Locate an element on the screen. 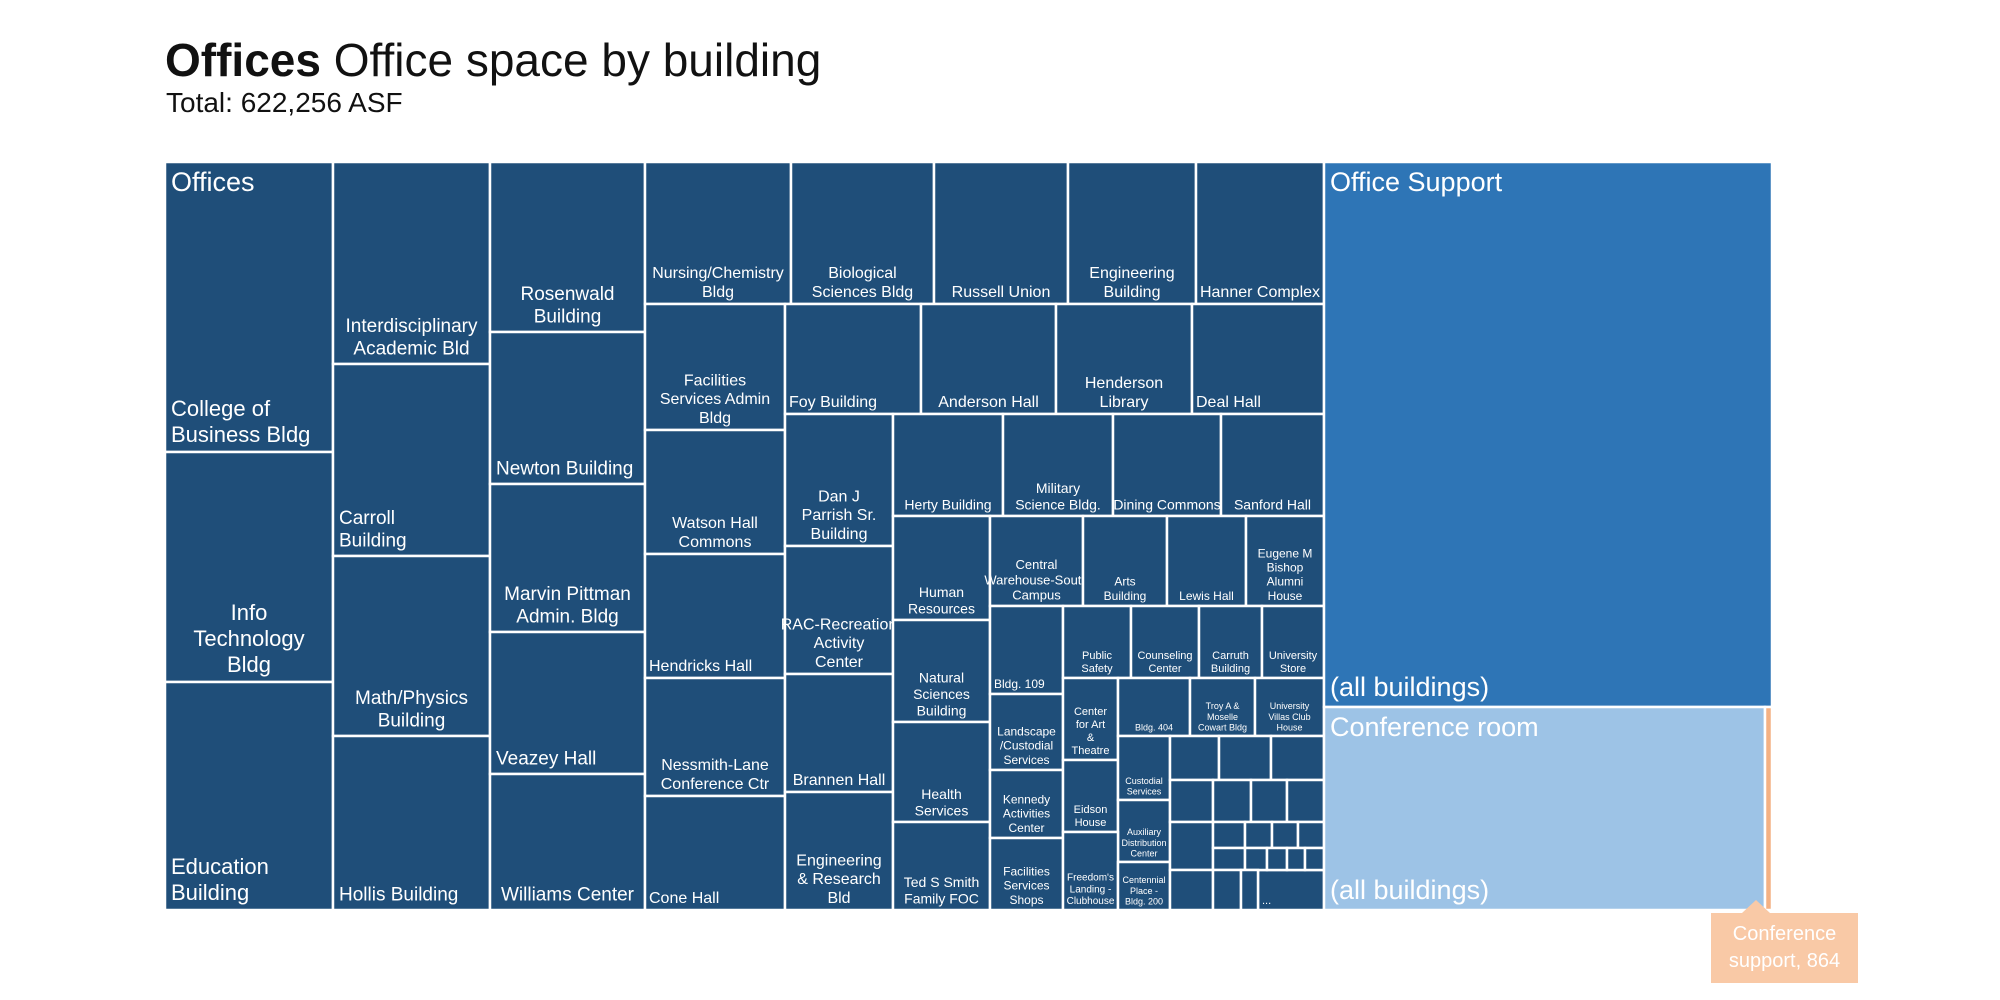 This screenshot has width=2000, height=1000. treemap-cell-office-support is located at coordinates (1548, 434).